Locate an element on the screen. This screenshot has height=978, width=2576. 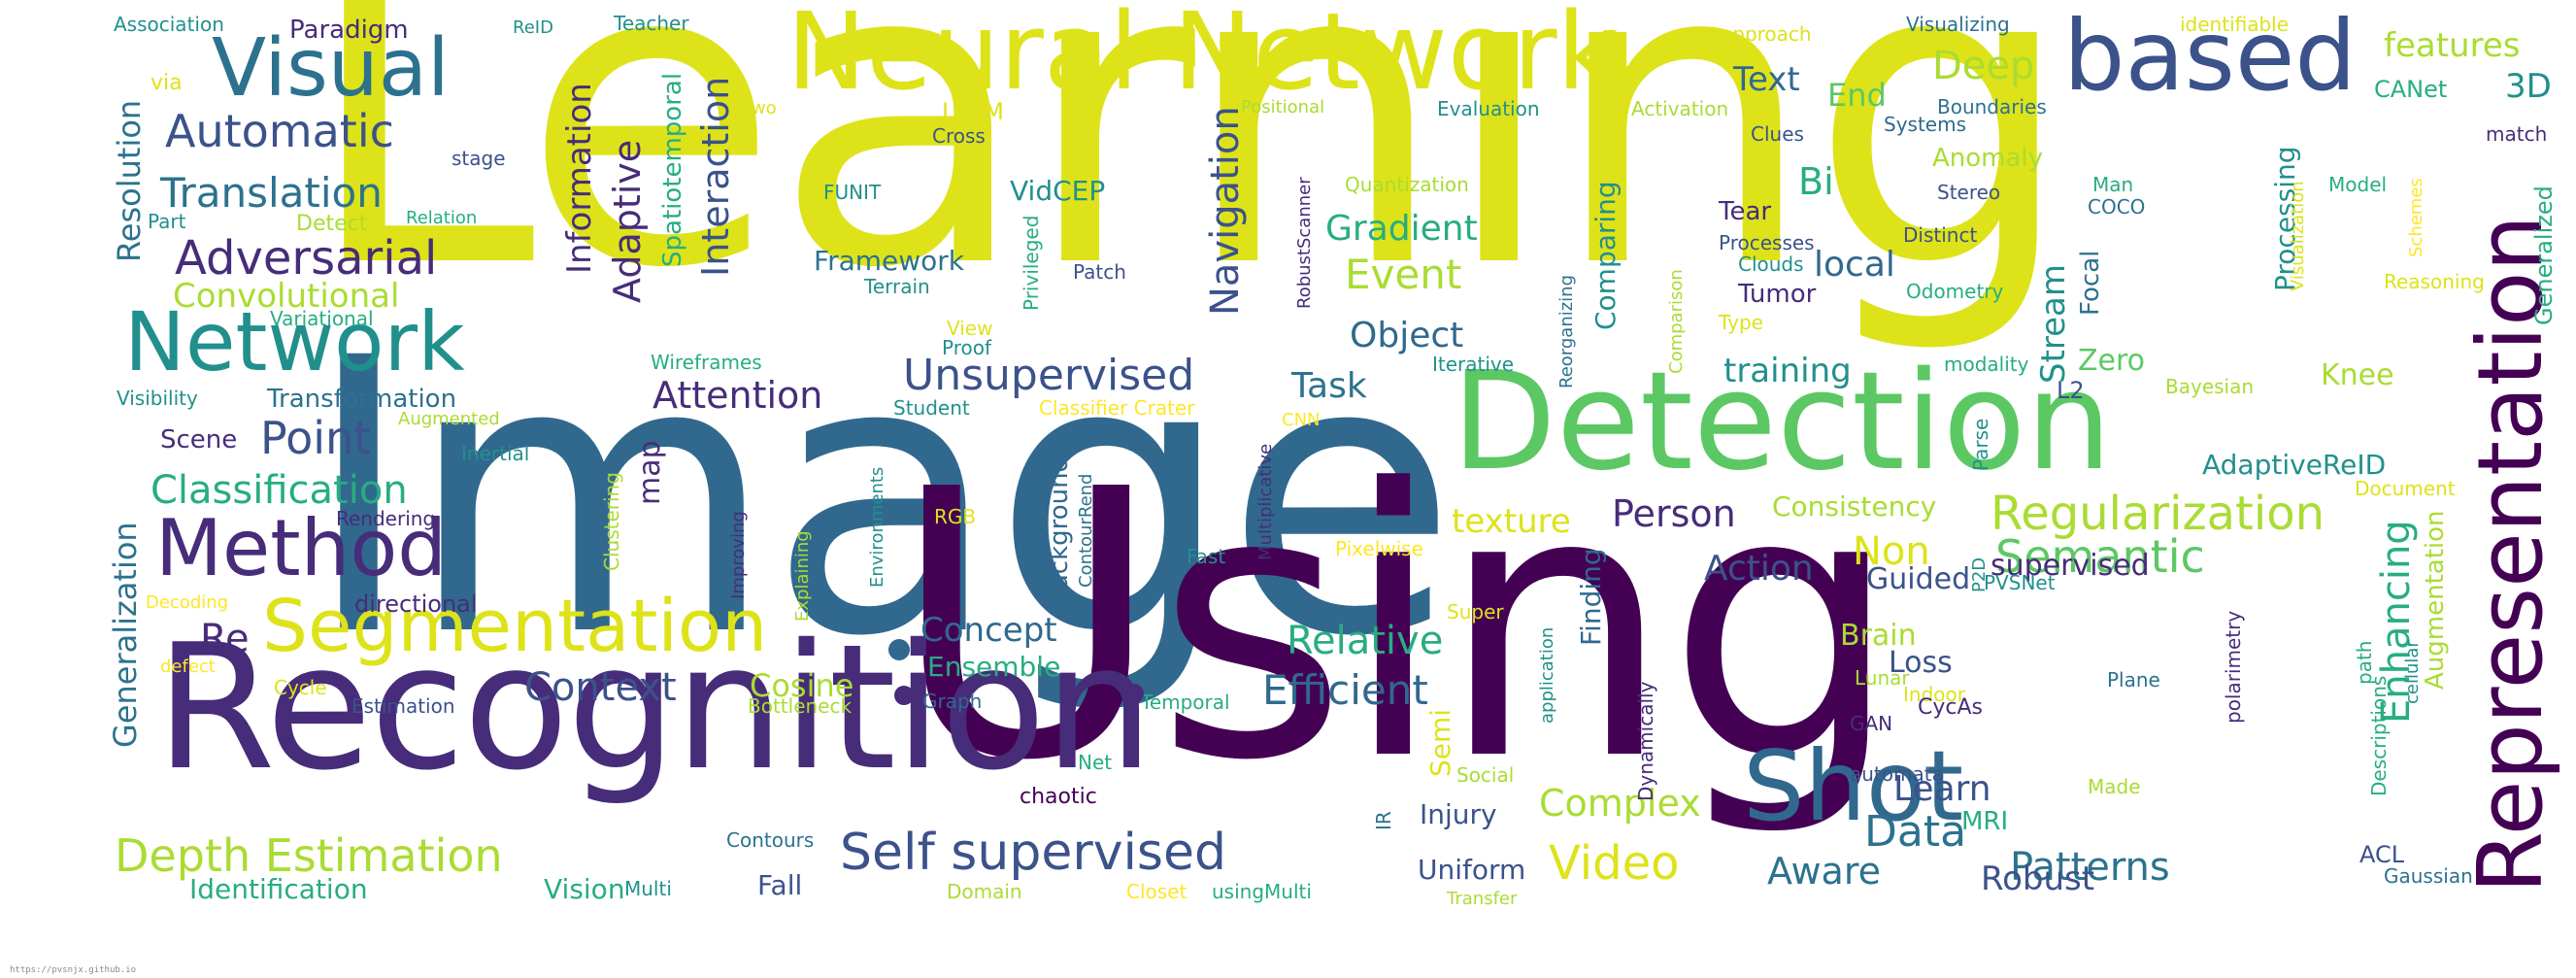
word-closet: Closet is located at coordinates (1157, 891).